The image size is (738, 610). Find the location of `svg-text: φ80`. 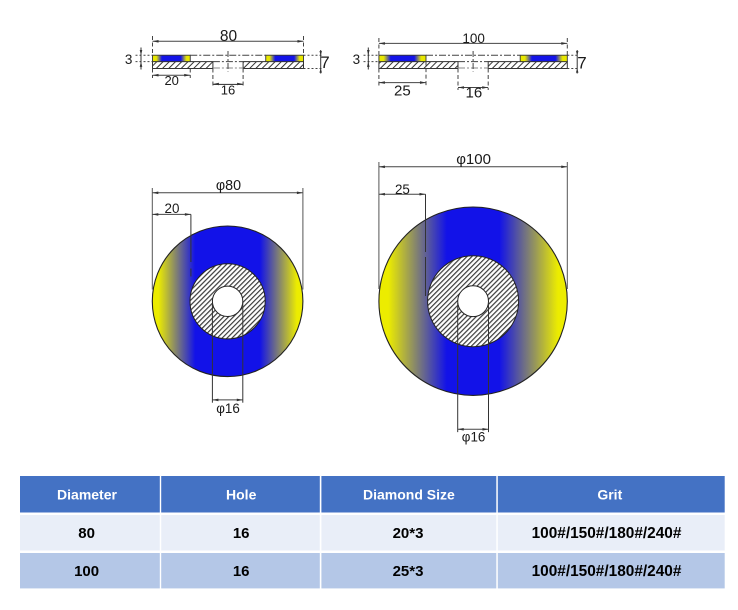

svg-text: φ80 is located at coordinates (228, 186).